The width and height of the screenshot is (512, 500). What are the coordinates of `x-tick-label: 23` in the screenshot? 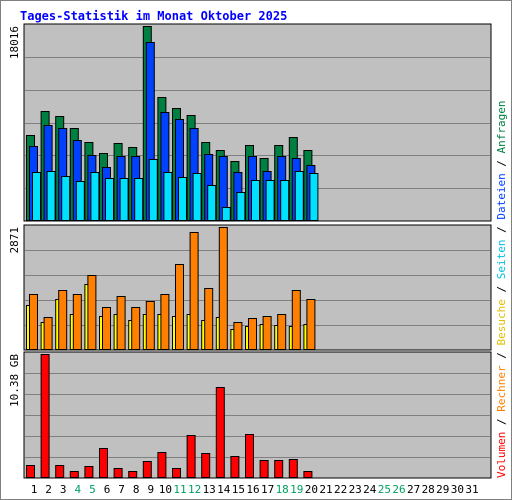 It's located at (355, 489).